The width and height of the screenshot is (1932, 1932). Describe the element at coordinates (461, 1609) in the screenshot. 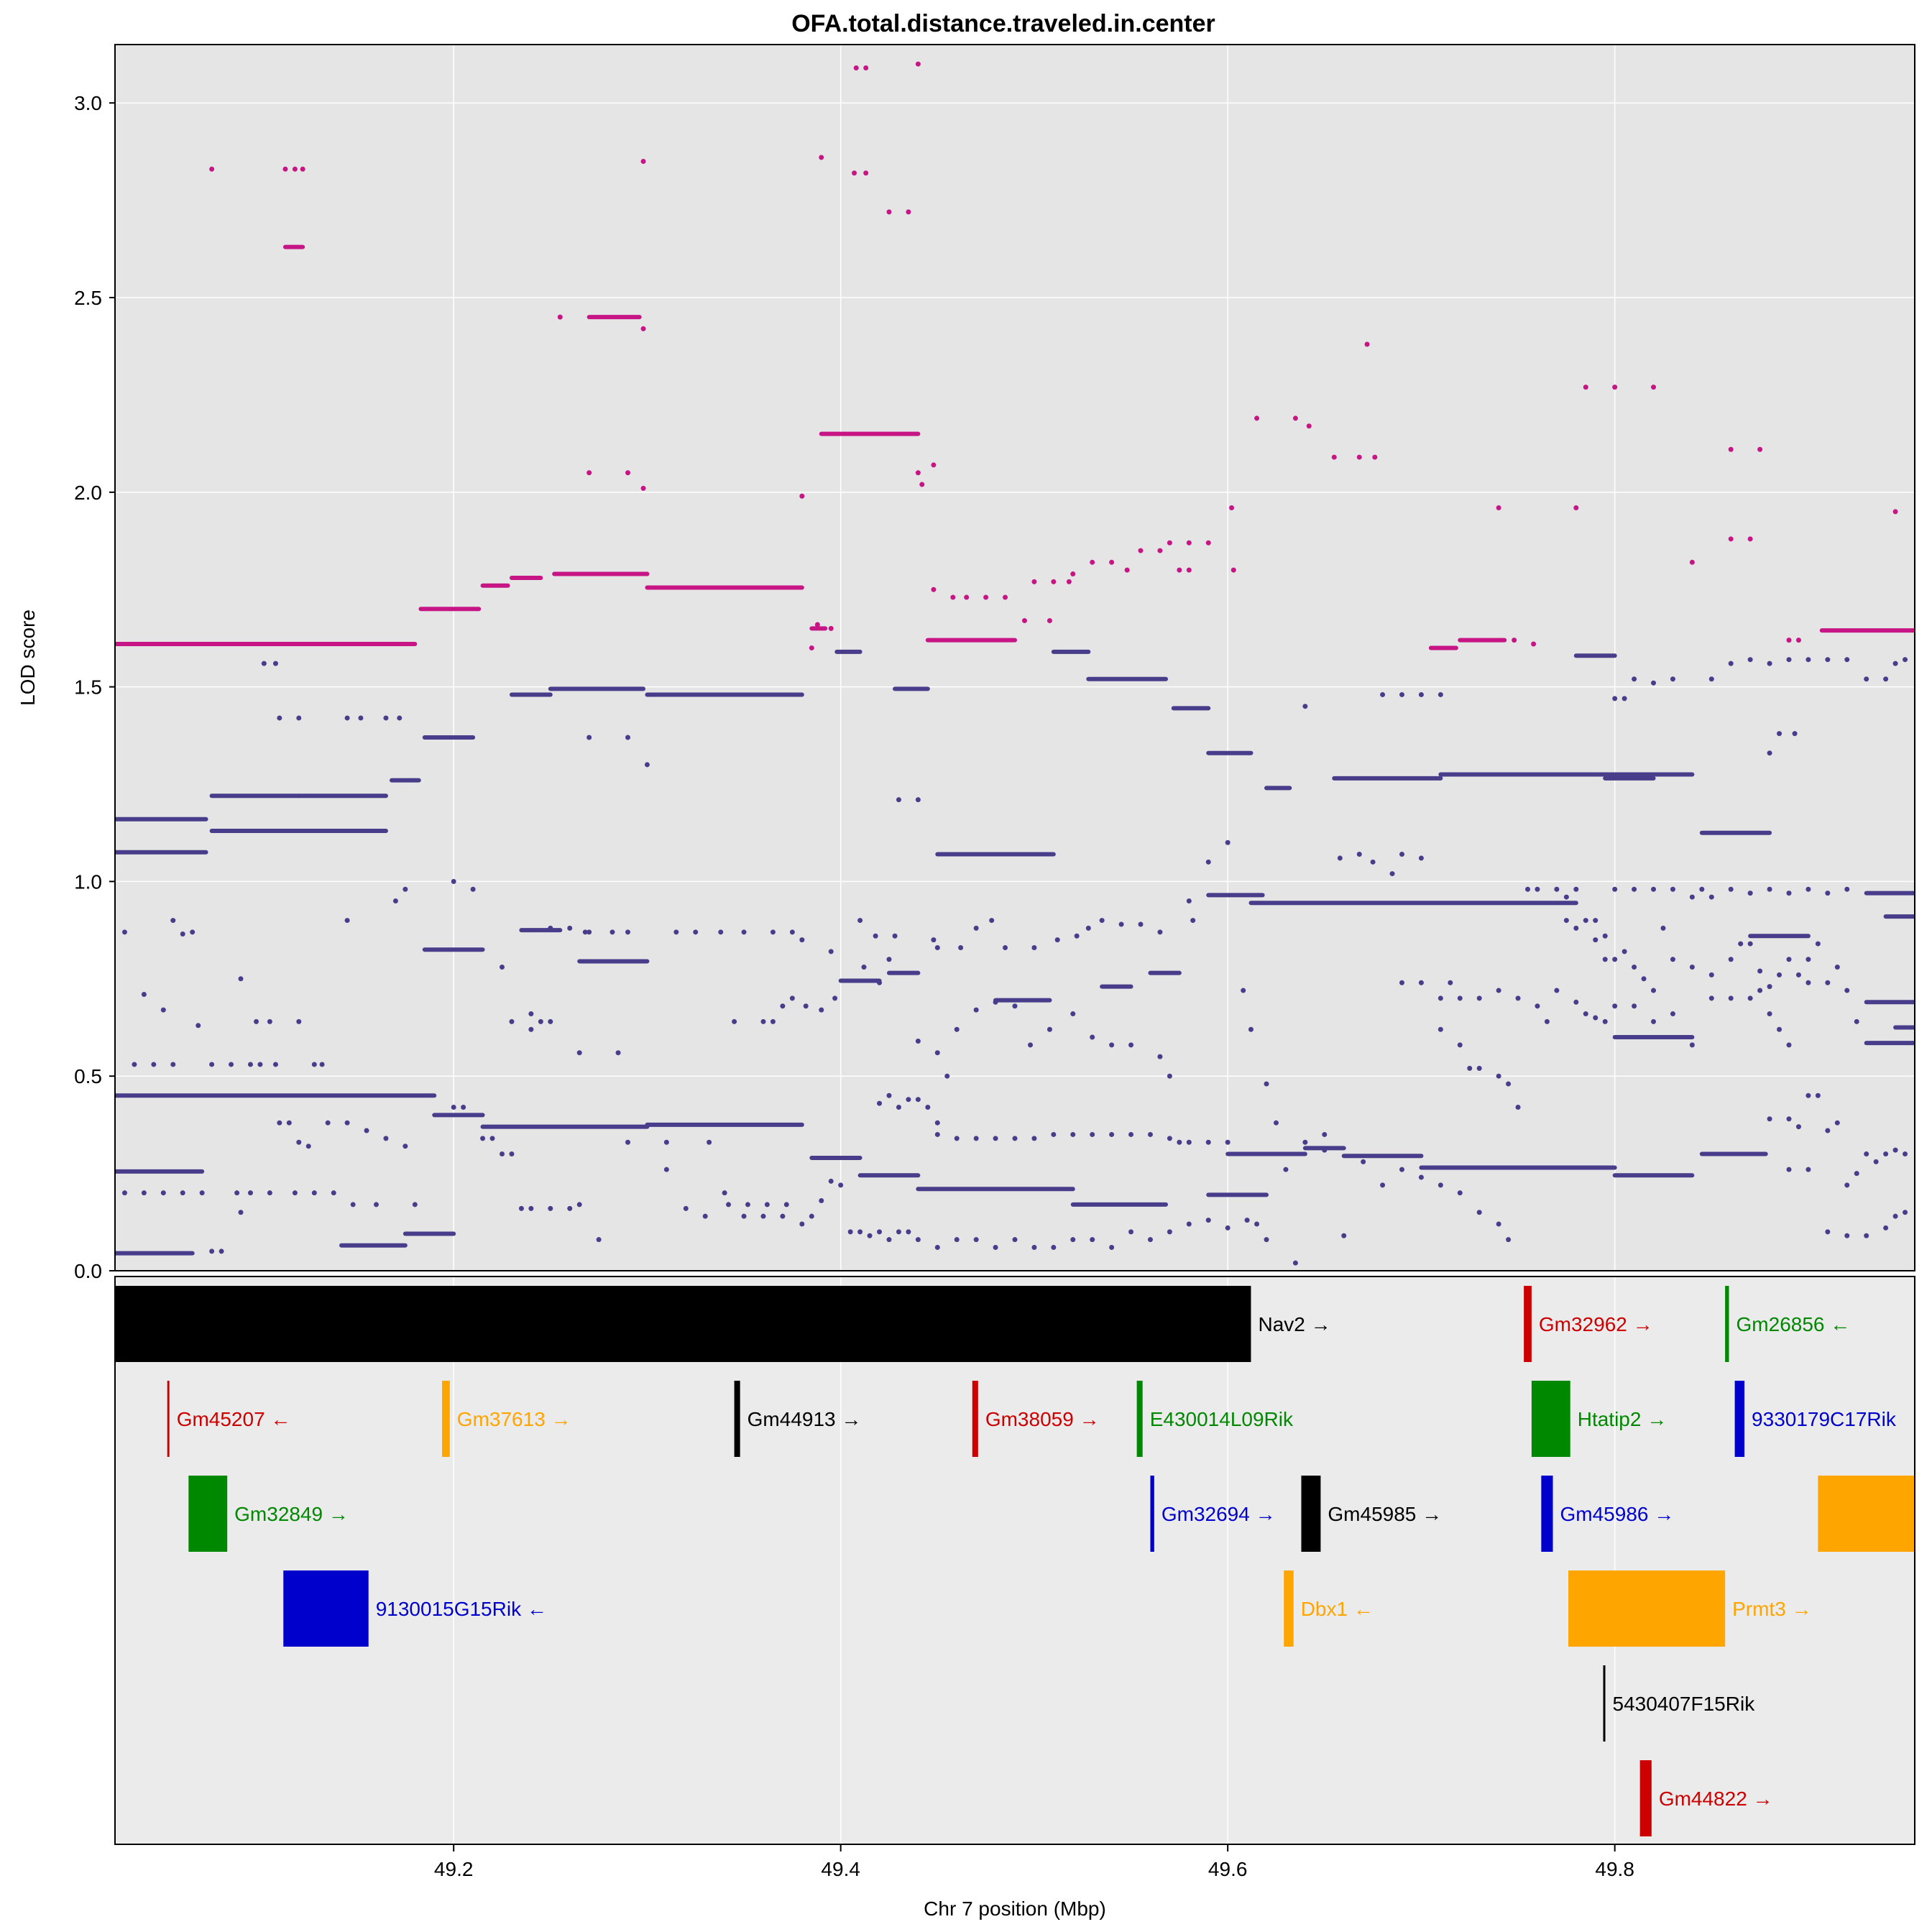

I see `gene-label: 9130015G15Rik ←` at that location.